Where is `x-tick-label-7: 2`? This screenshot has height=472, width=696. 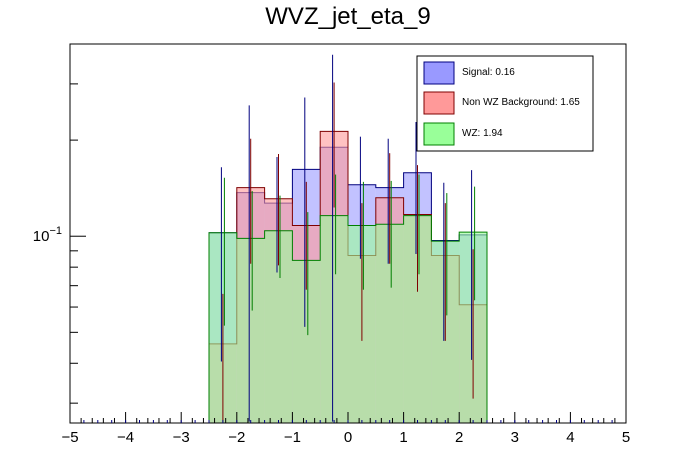
x-tick-label-7: 2 is located at coordinates (459, 437).